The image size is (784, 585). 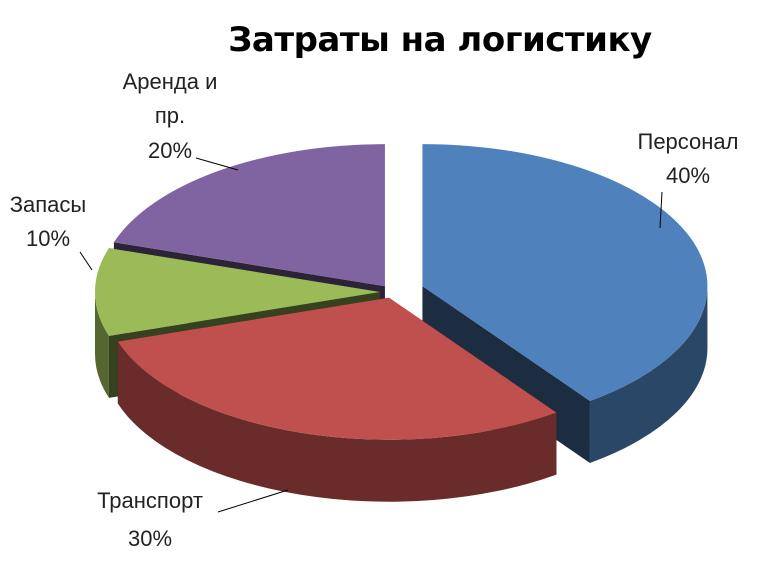 What do you see at coordinates (170, 98) in the screenshot?
I see `category-label: Аренда и пр.` at bounding box center [170, 98].